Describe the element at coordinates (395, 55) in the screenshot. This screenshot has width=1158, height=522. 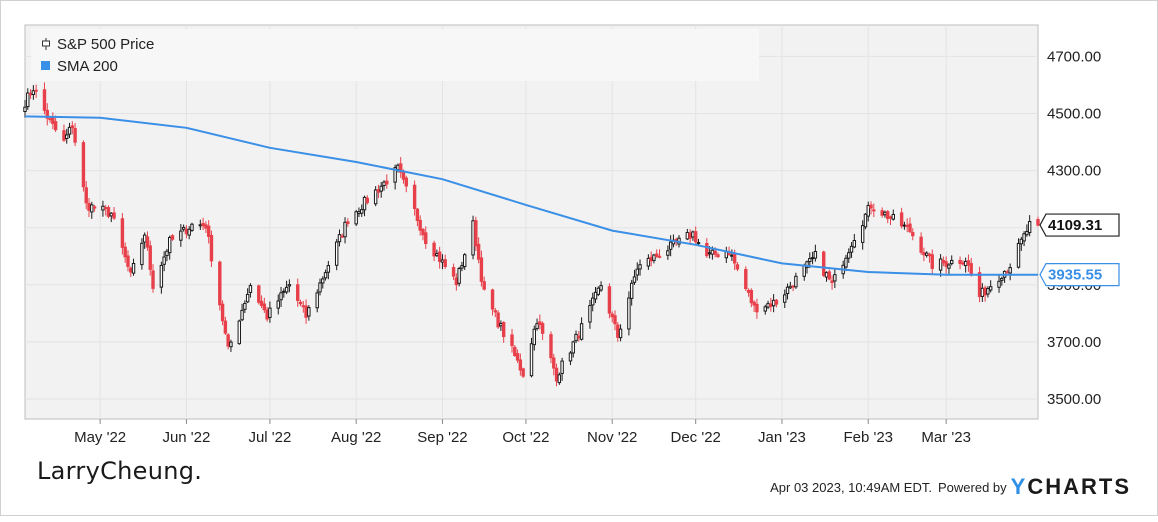
I see `legend: S&P 500 Price SMA 200` at that location.